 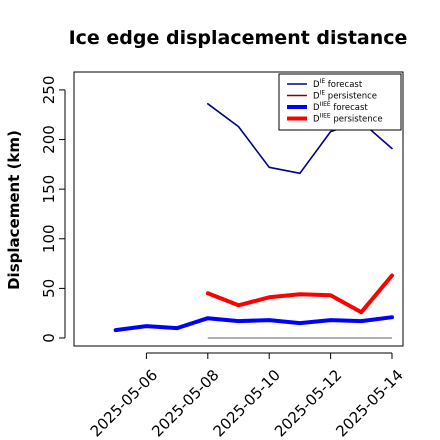 What do you see at coordinates (49, 288) in the screenshot?
I see `y-tick-label: 50` at bounding box center [49, 288].